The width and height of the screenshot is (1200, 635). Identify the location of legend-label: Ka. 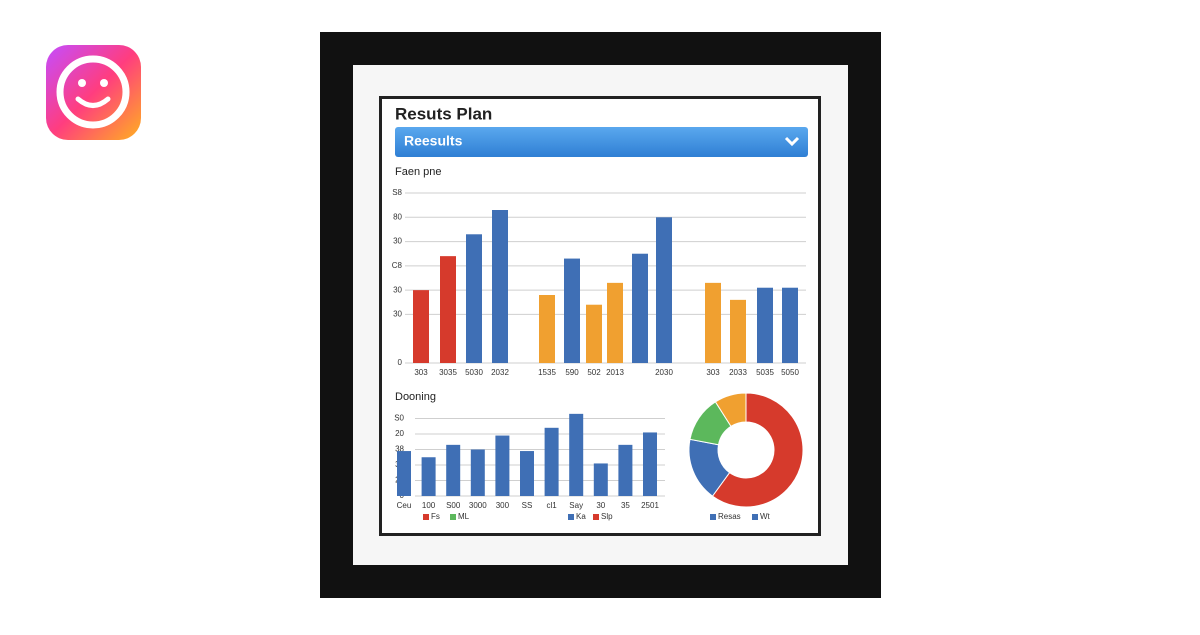
(581, 516).